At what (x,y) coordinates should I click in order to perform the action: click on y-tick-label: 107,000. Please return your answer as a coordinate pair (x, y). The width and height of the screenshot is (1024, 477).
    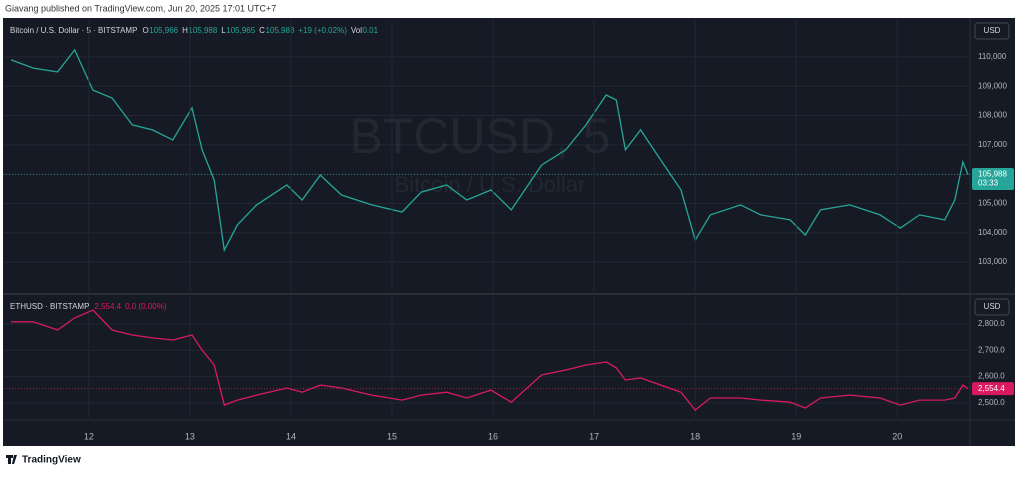
    Looking at the image, I should click on (992, 144).